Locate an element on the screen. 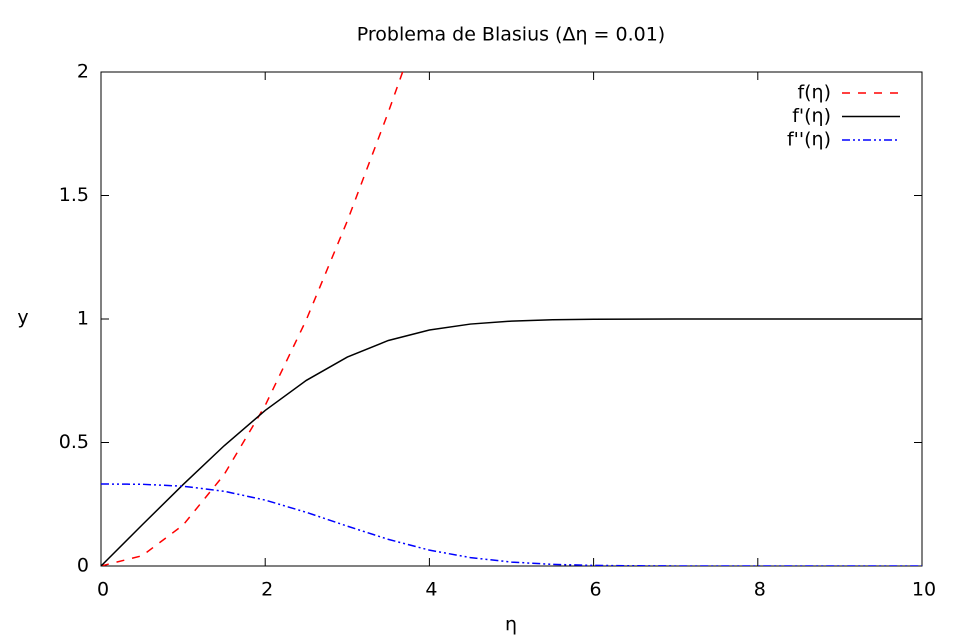 This screenshot has height=640, width=960. x-tick-label: 0 is located at coordinates (103, 590).